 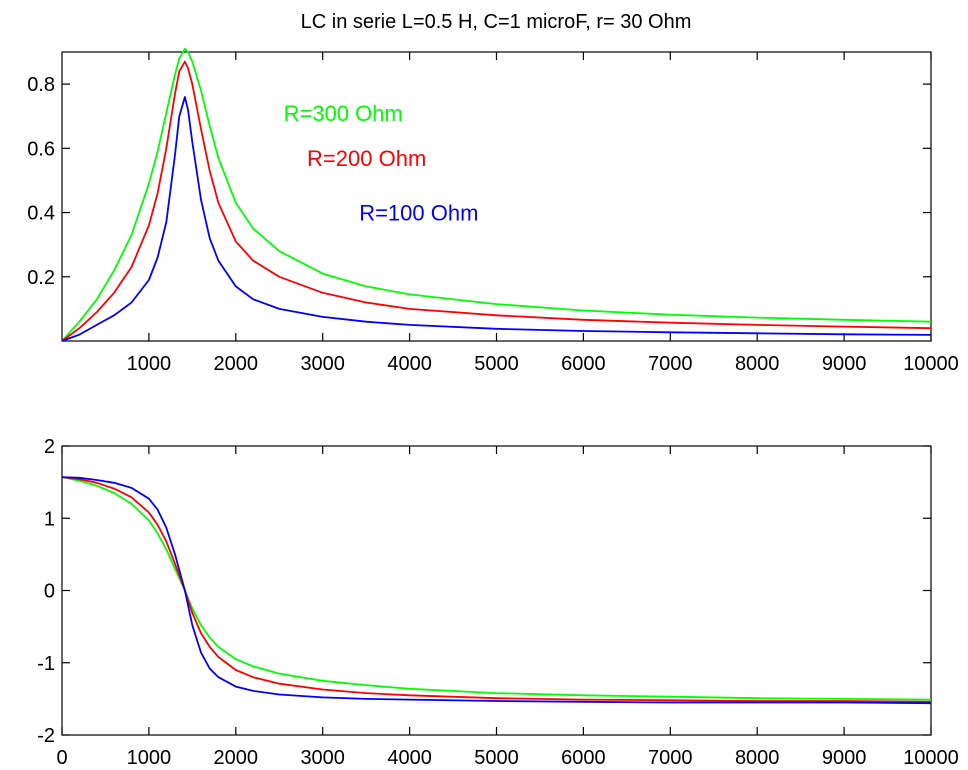 What do you see at coordinates (409, 364) in the screenshot?
I see `top-x-tick-label: 4000` at bounding box center [409, 364].